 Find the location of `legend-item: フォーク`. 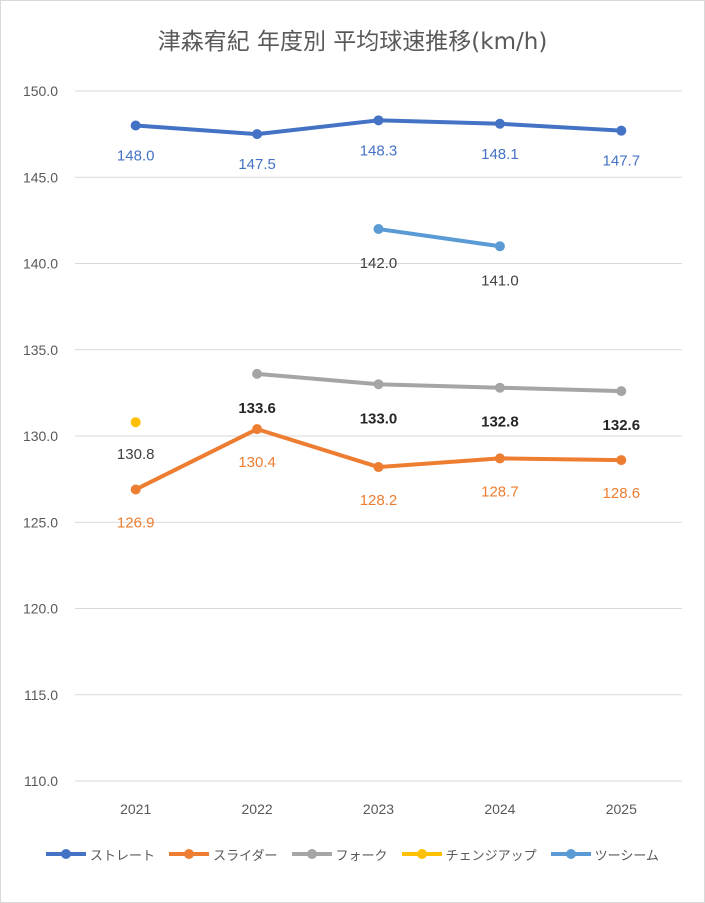

legend-item: フォーク is located at coordinates (339, 854).